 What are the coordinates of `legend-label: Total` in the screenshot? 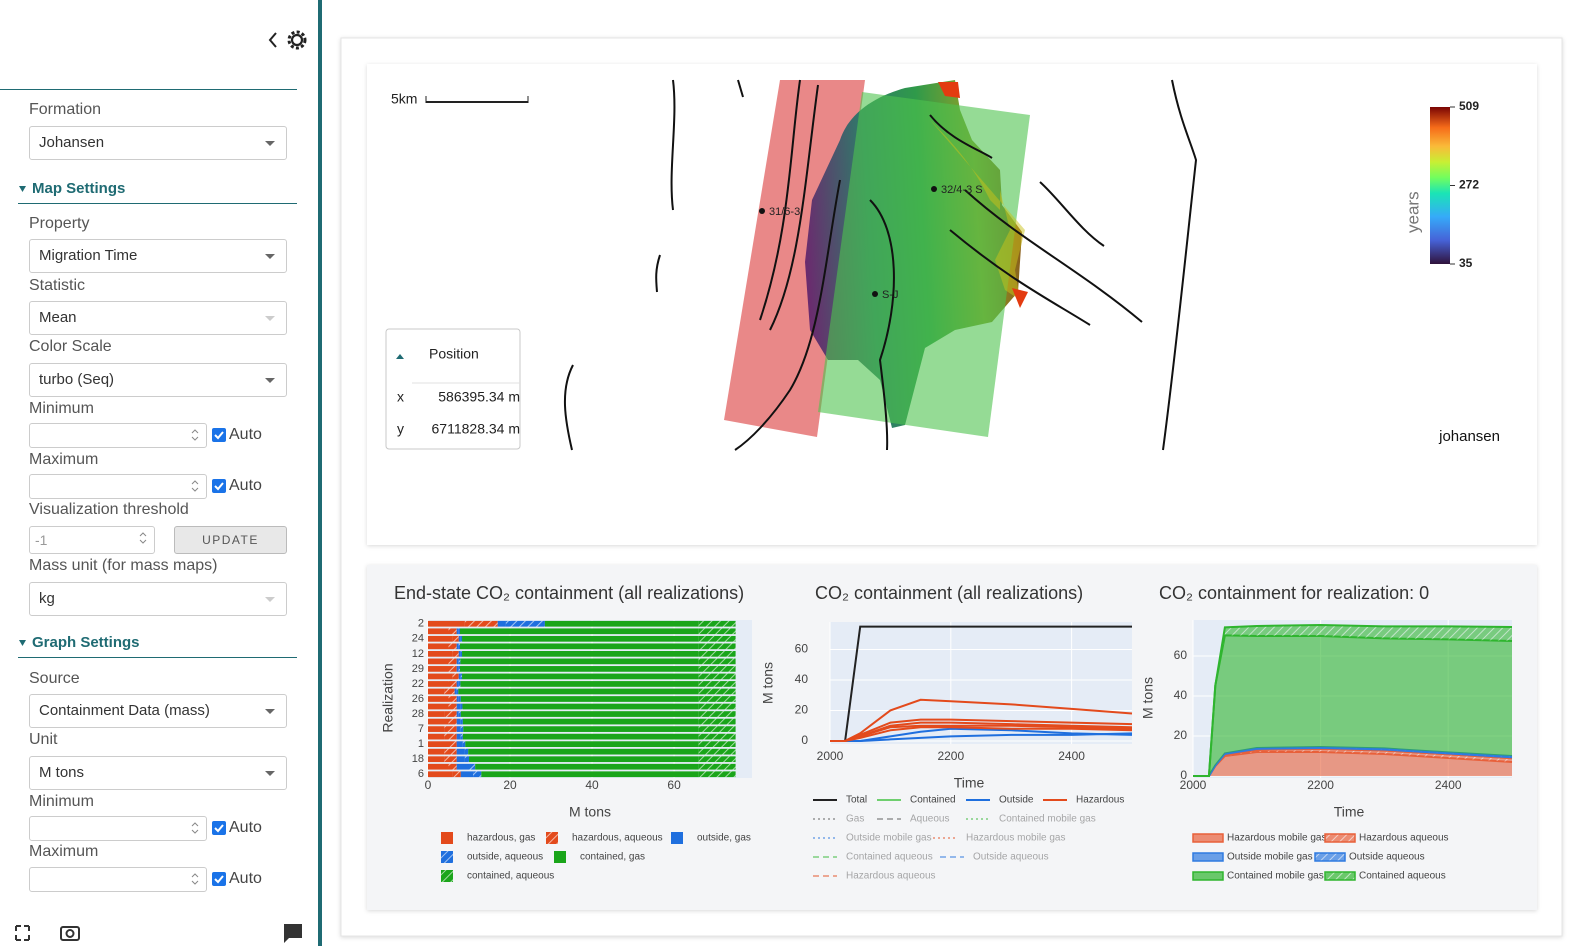 It's located at (856, 800).